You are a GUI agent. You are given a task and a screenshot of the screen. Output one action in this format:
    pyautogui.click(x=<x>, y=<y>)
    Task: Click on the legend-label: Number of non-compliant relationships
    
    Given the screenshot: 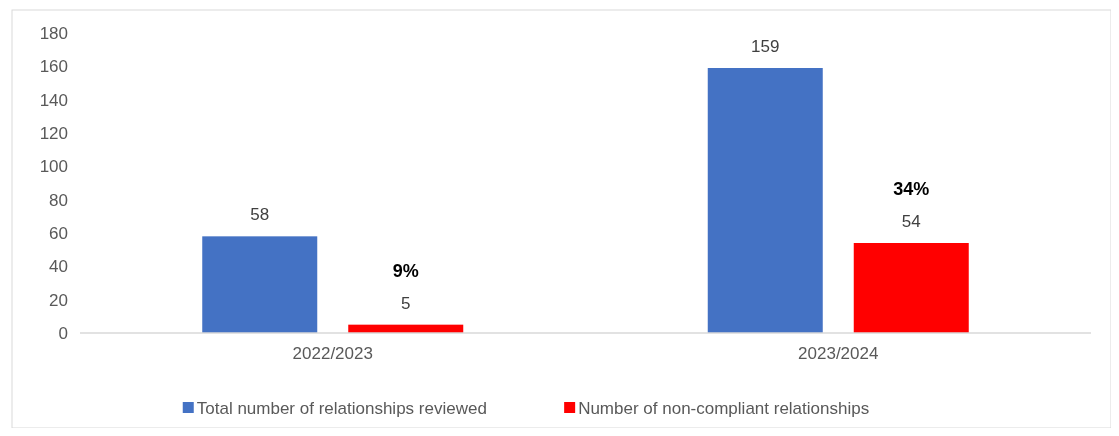 What is the action you would take?
    pyautogui.click(x=724, y=408)
    